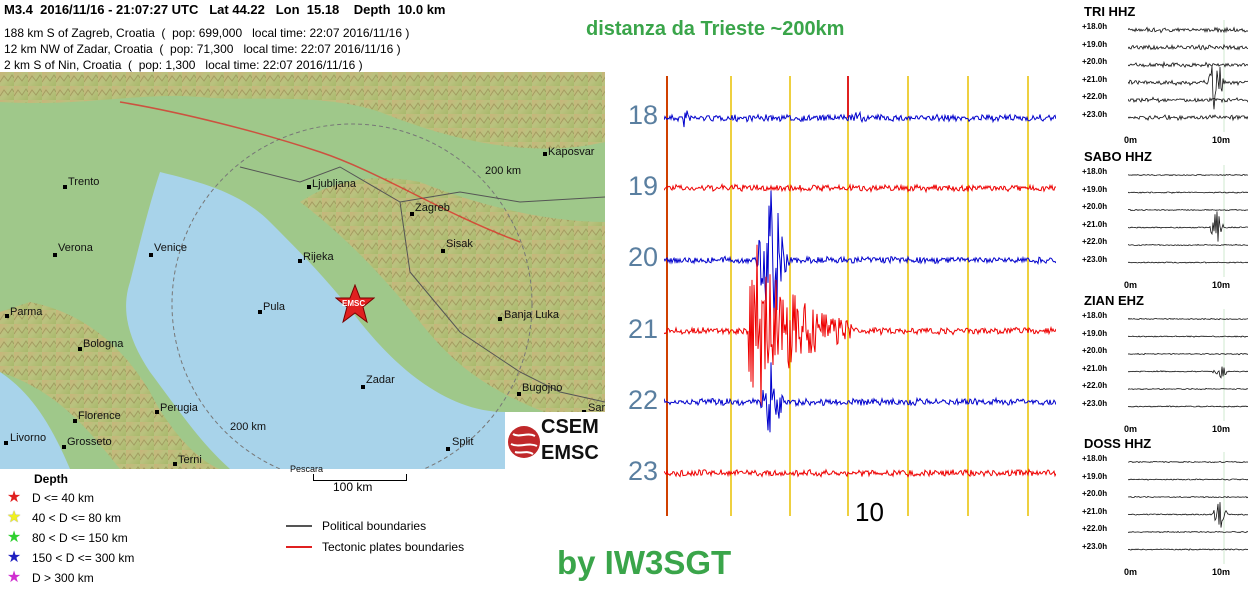 This screenshot has width=1252, height=594. What do you see at coordinates (28, 438) in the screenshot?
I see `city-livorno: Livorno` at bounding box center [28, 438].